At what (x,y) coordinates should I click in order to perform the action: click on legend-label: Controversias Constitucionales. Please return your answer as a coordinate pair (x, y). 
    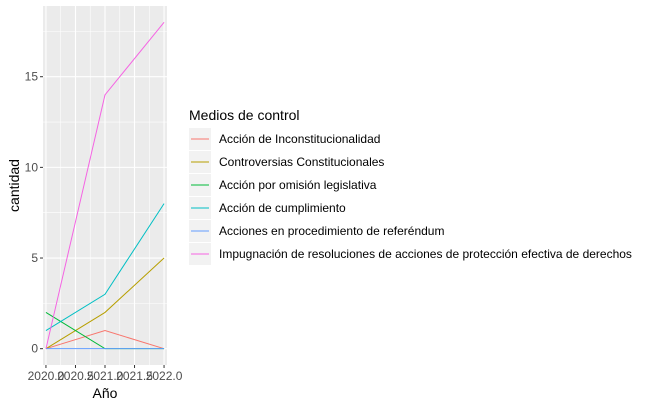
    Looking at the image, I should click on (301, 162).